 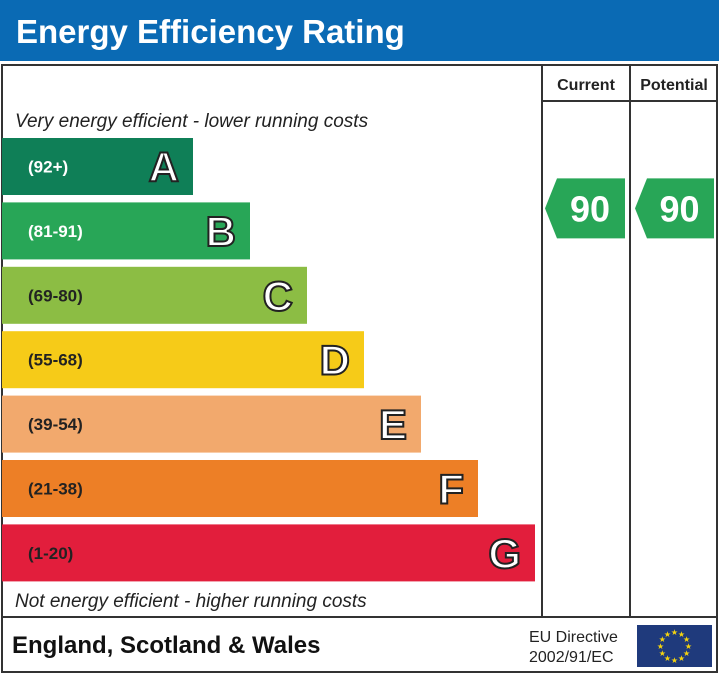 I want to click on potential-header: Potential, so click(x=674, y=85).